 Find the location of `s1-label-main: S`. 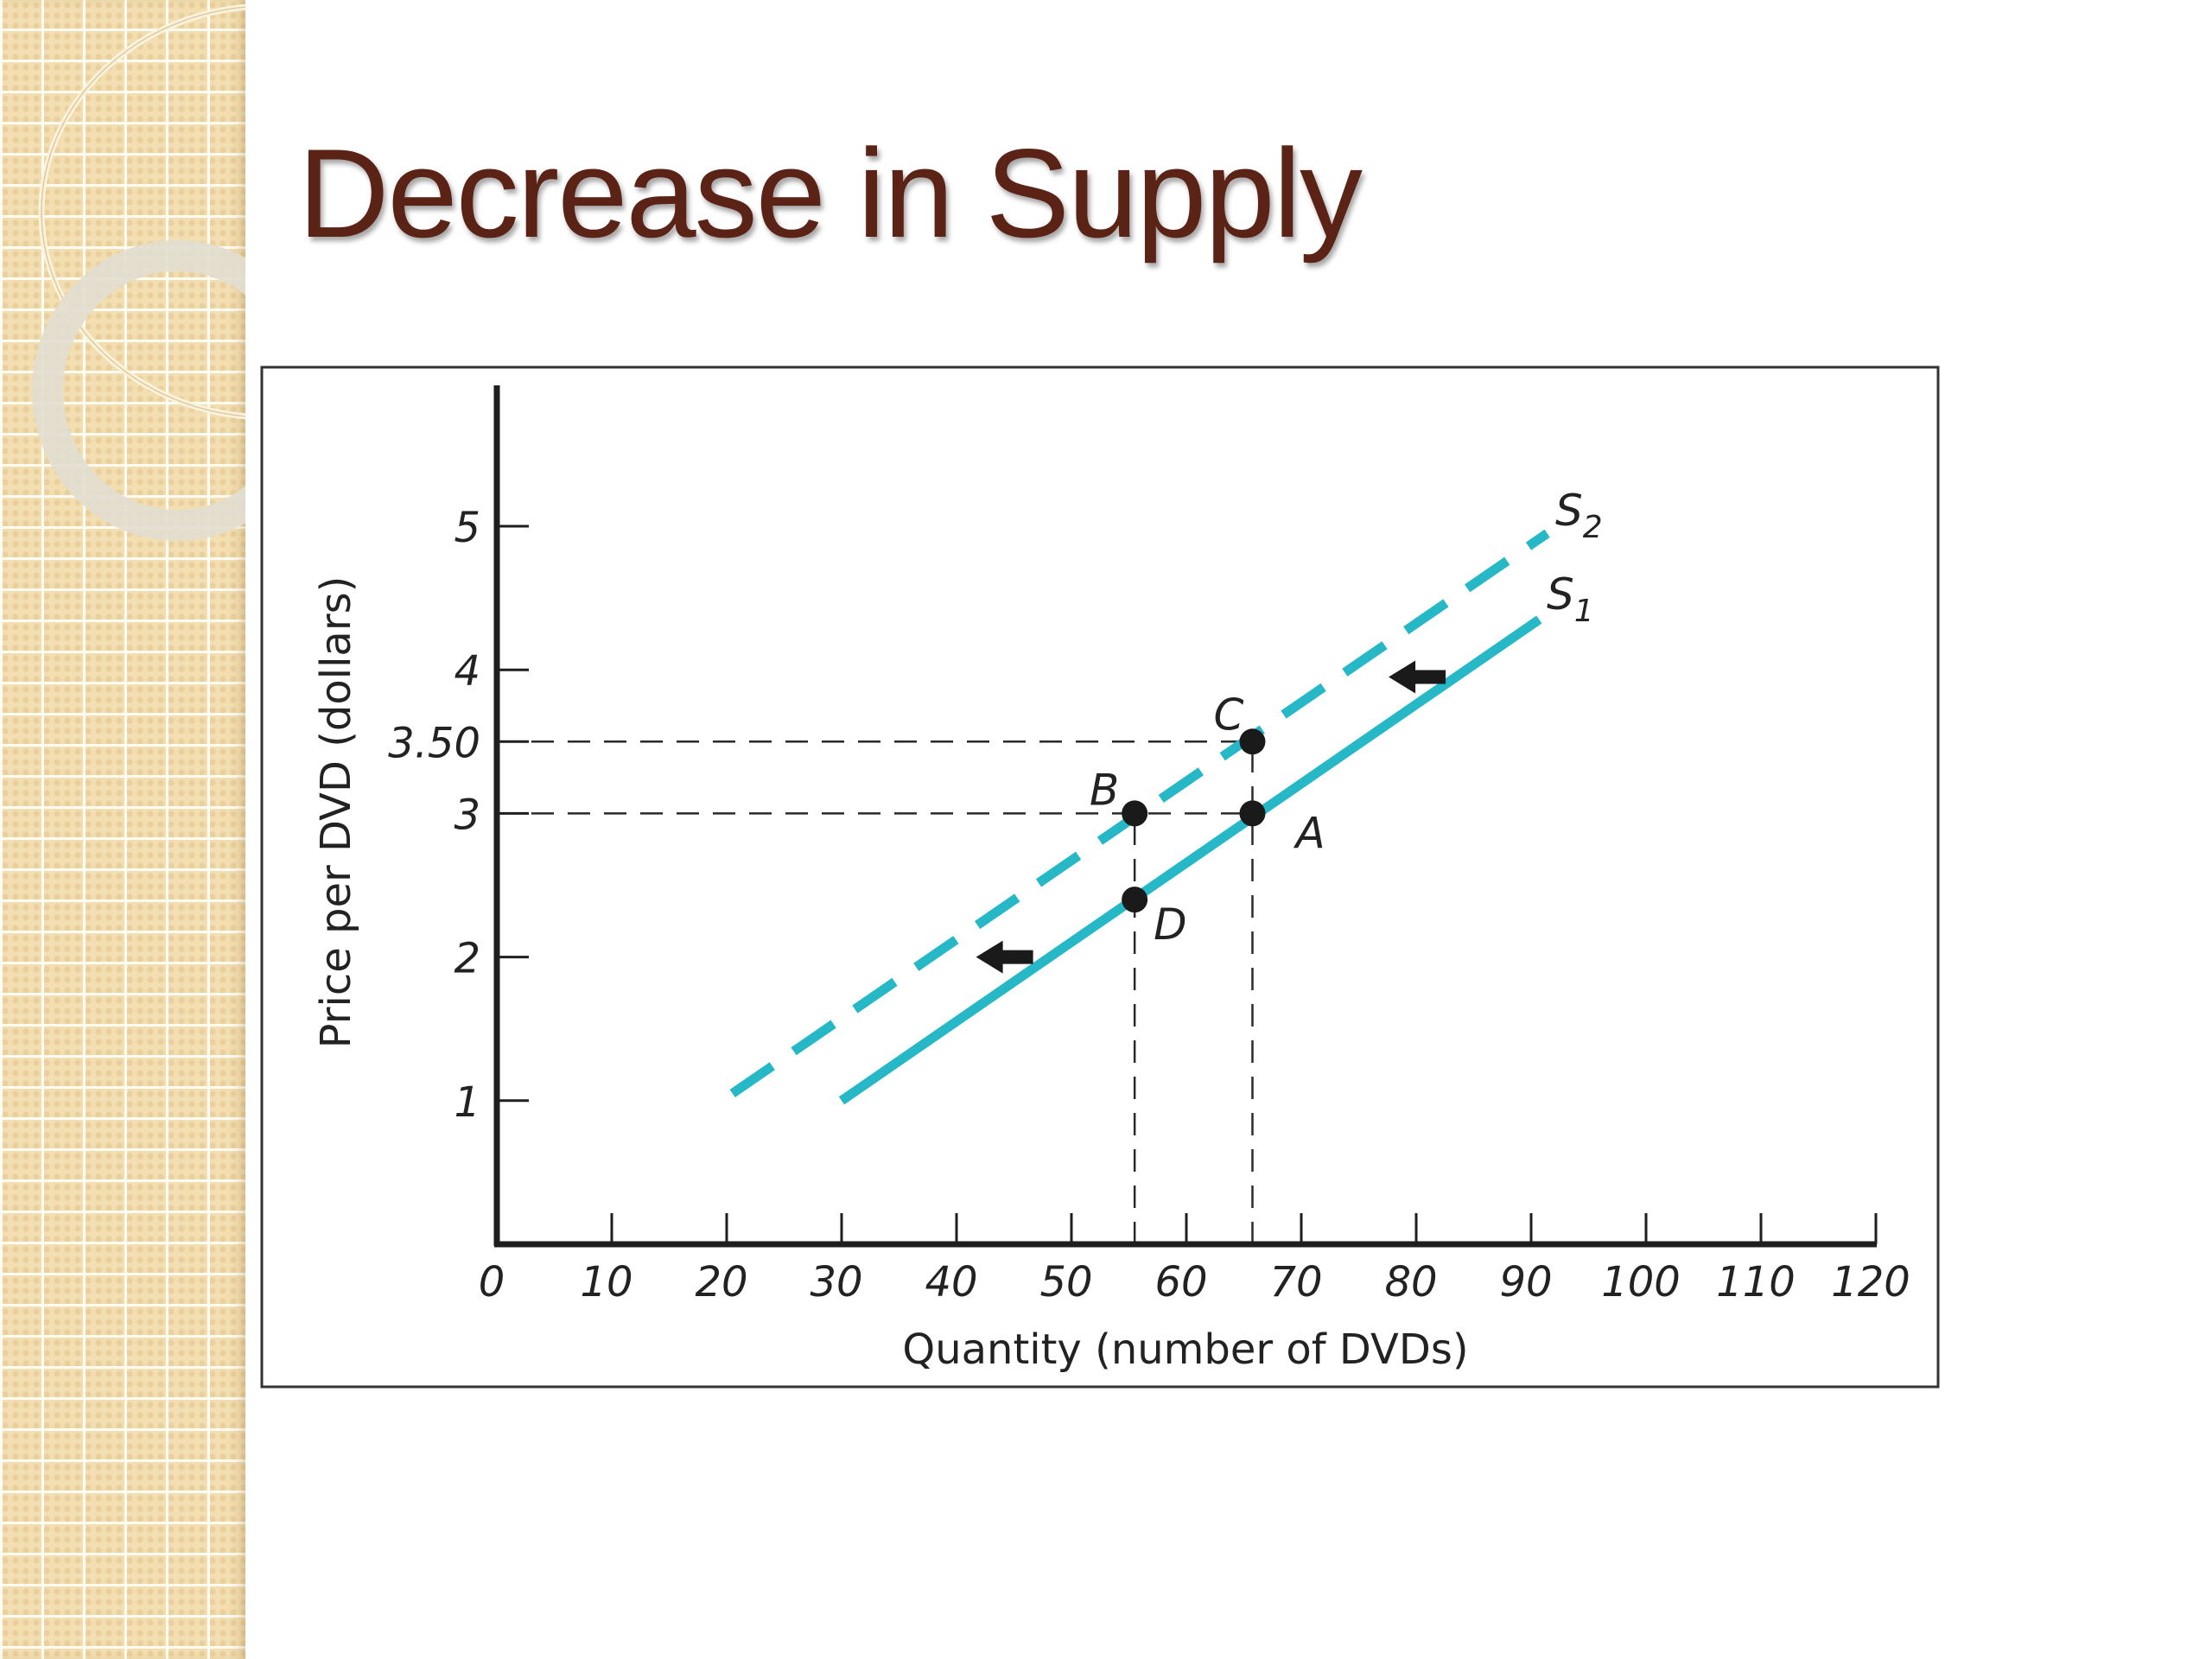

s1-label-main: S is located at coordinates (1560, 594).